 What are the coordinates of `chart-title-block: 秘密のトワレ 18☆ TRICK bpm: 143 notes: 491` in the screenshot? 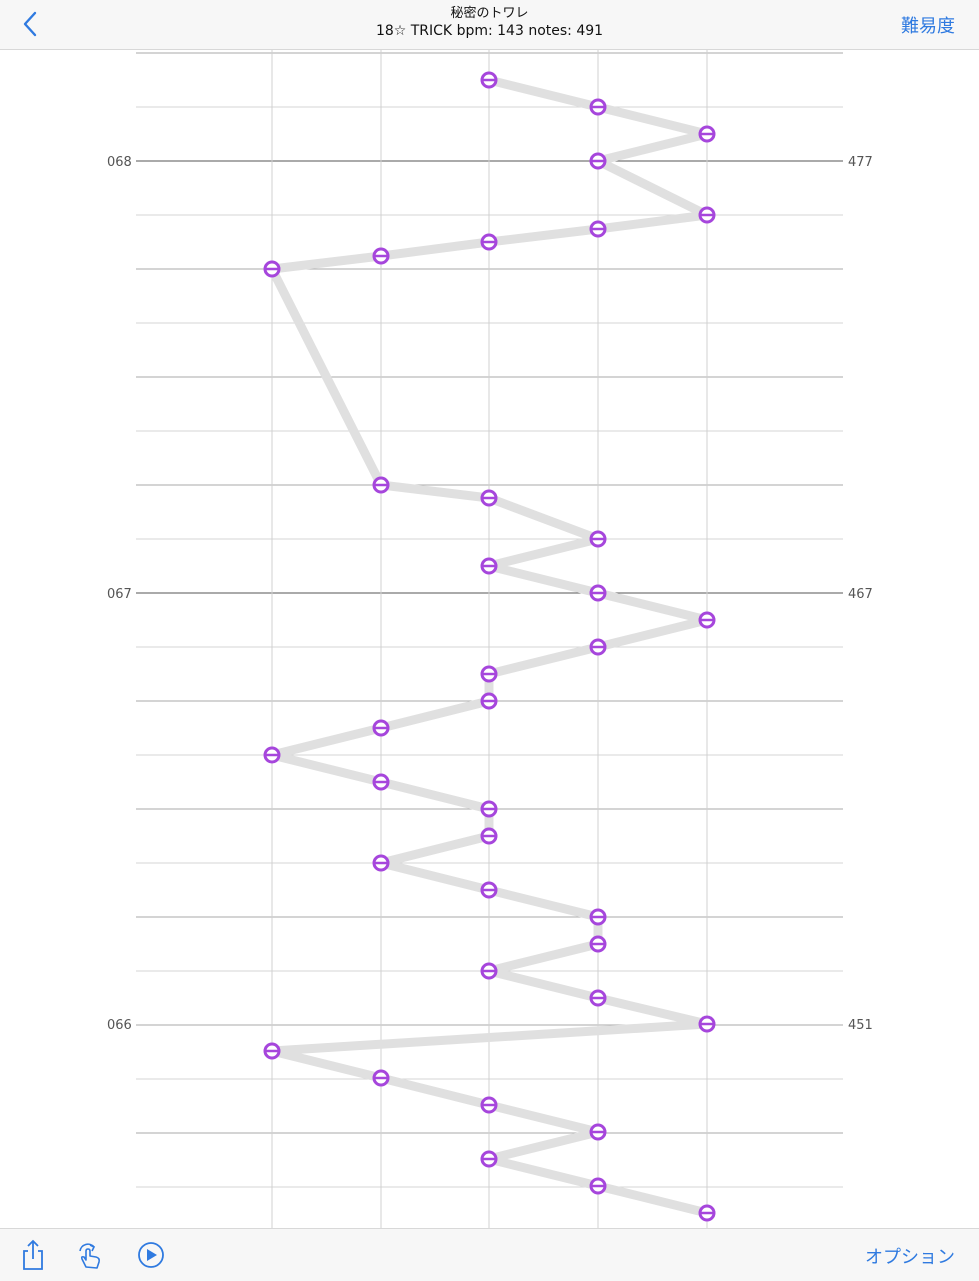 It's located at (489, 23).